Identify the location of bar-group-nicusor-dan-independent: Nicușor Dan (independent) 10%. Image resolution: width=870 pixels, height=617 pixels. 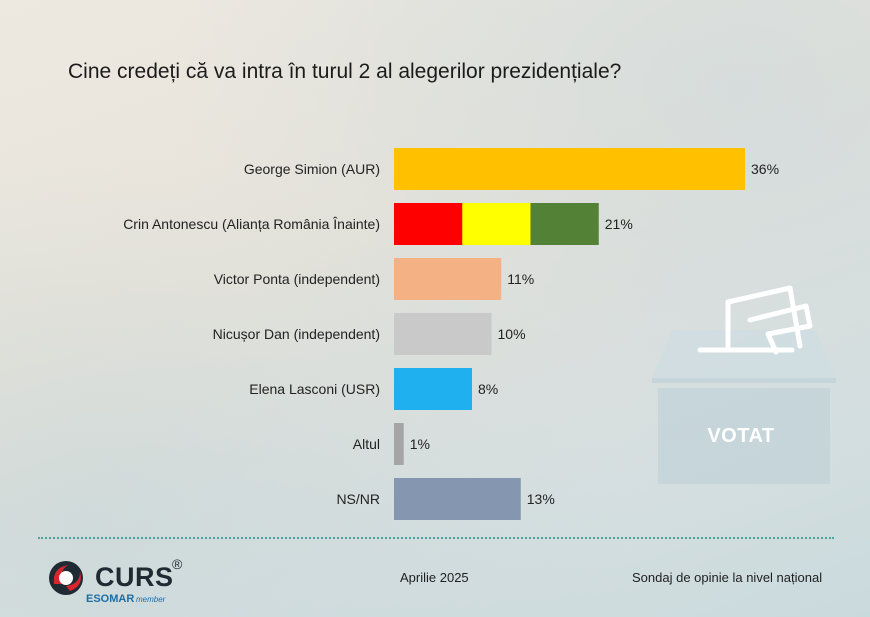
(369, 334).